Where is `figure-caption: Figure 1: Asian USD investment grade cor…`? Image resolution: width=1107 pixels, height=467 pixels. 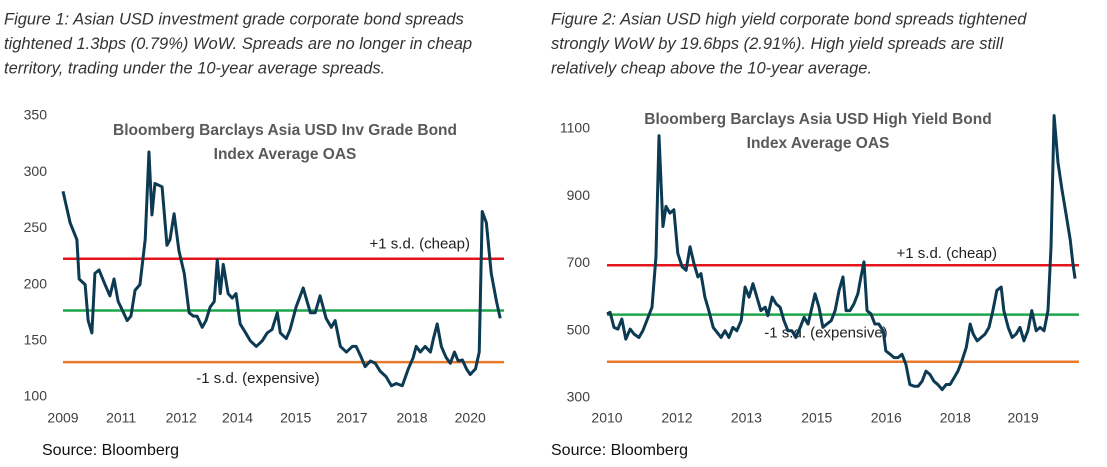
figure-caption: Figure 1: Asian USD investment grade cor… is located at coordinates (234, 19).